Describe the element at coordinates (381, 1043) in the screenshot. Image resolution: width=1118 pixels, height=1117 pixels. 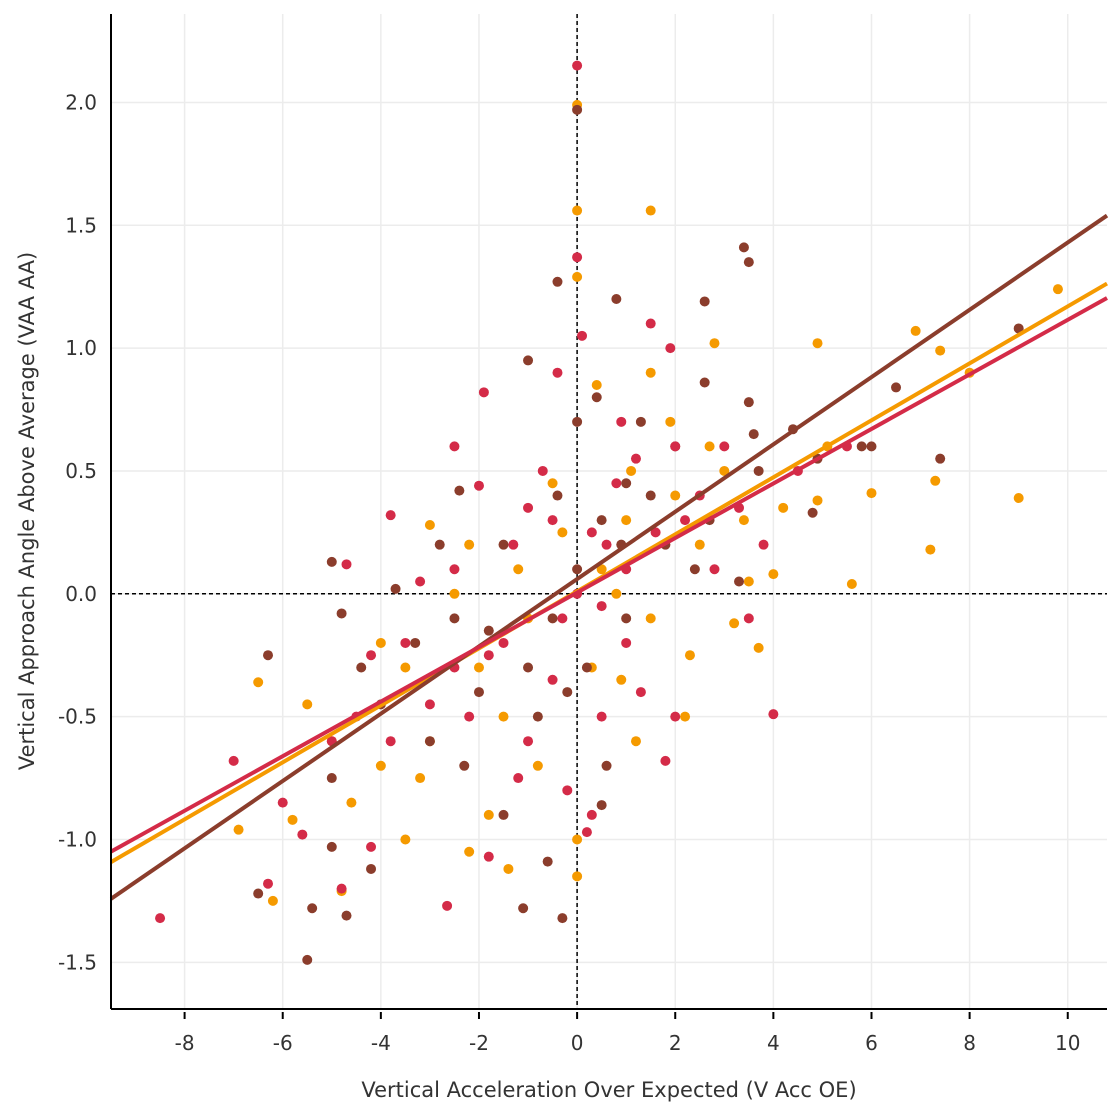
I see `x-tick-label: -4` at that location.